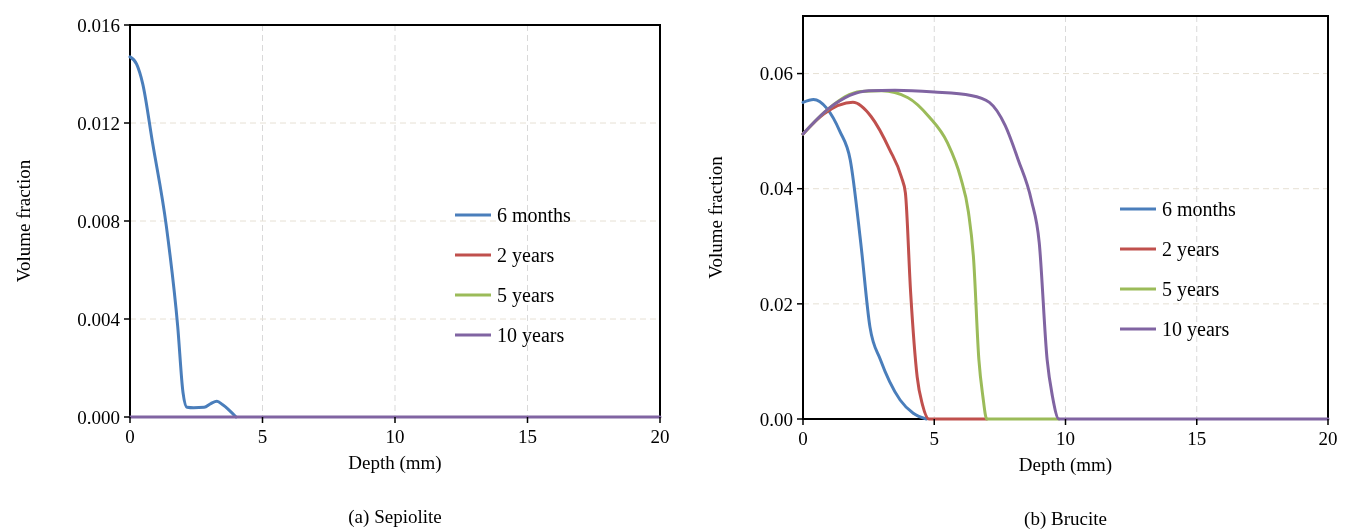 The width and height of the screenshot is (1358, 532). Describe the element at coordinates (98, 25) in the screenshot. I see `y-tick-label: 0.016` at that location.